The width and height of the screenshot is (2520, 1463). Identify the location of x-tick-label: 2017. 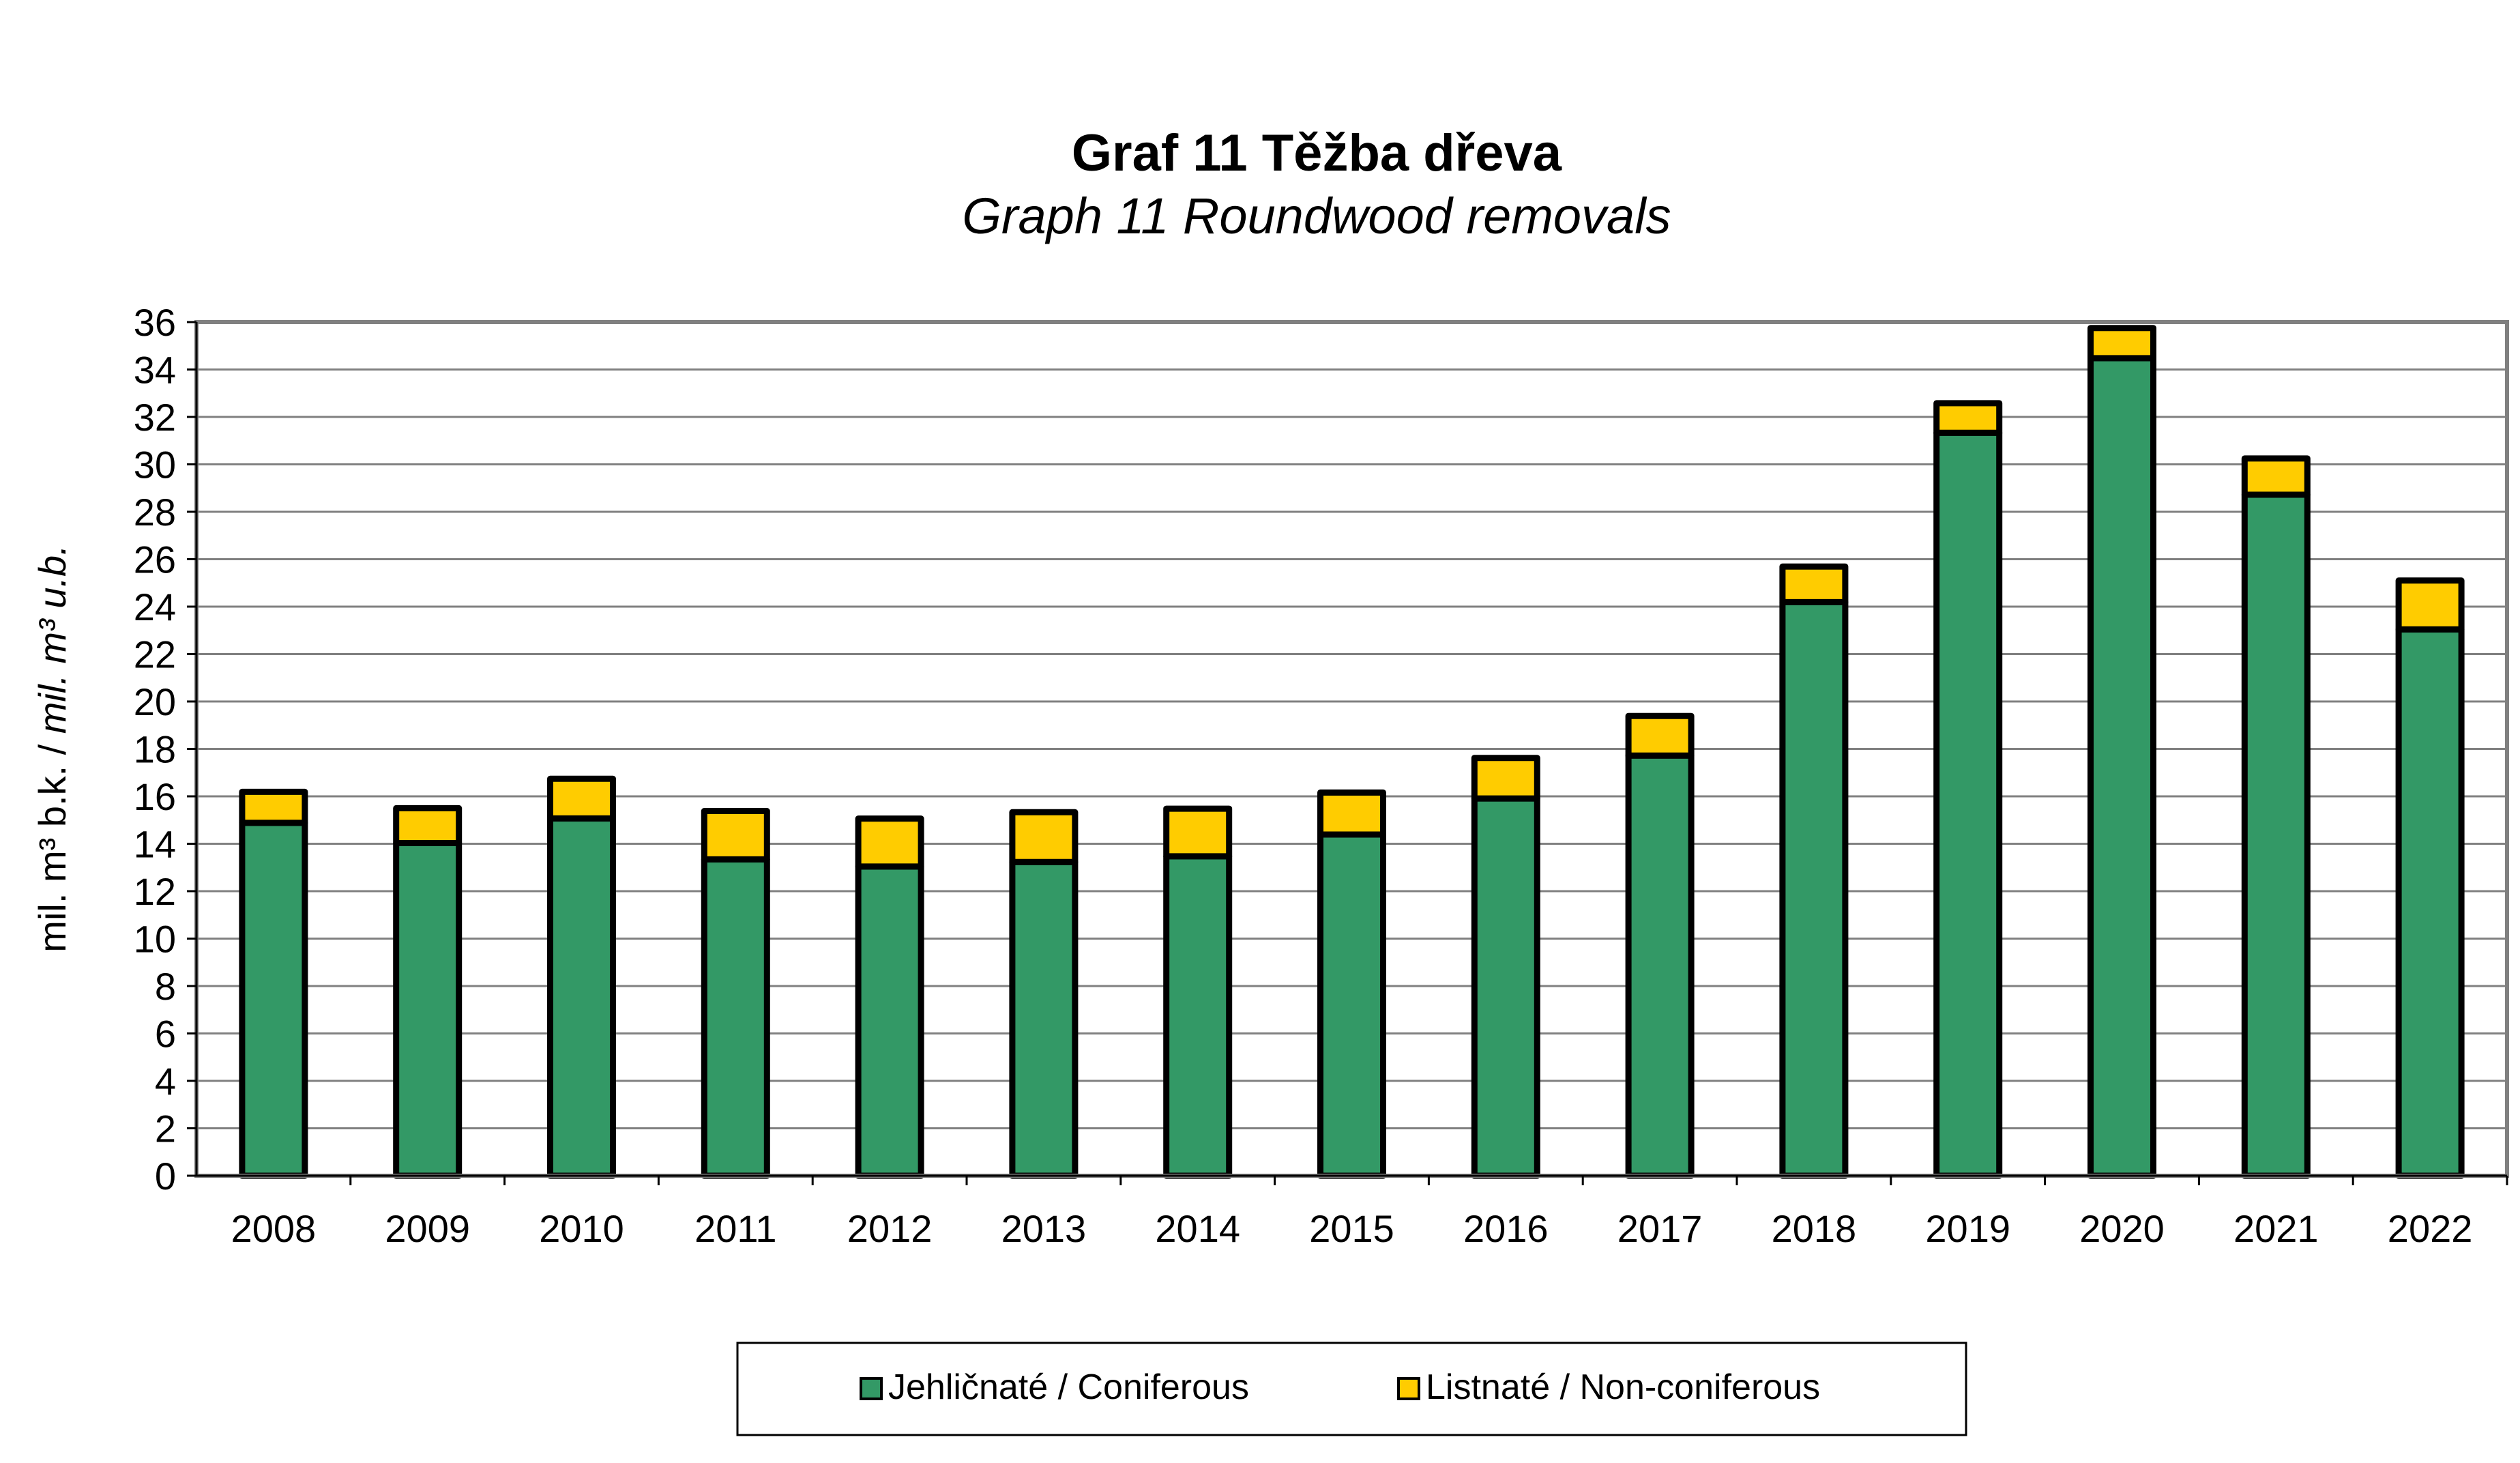
(1660, 1228).